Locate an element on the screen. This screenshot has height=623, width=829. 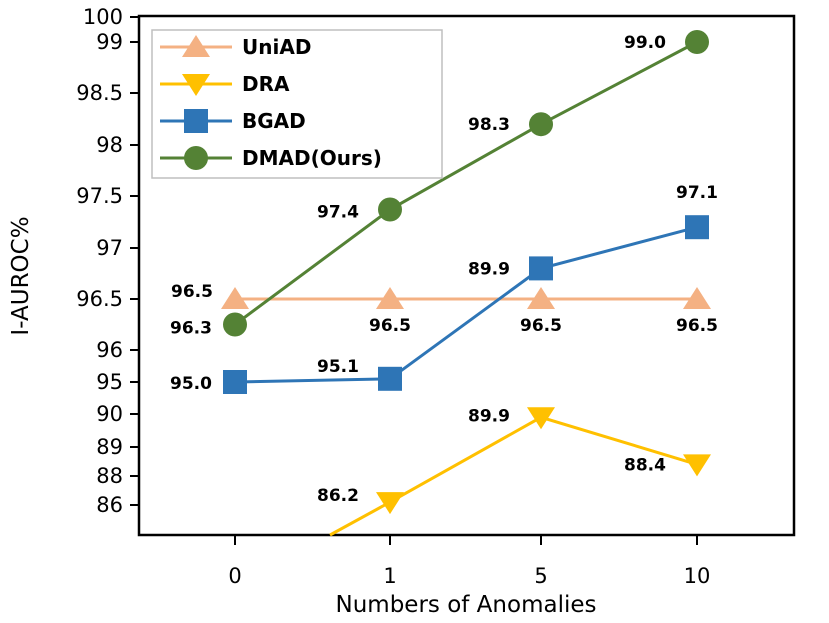
x-tick-label: 10 is located at coordinates (697, 576).